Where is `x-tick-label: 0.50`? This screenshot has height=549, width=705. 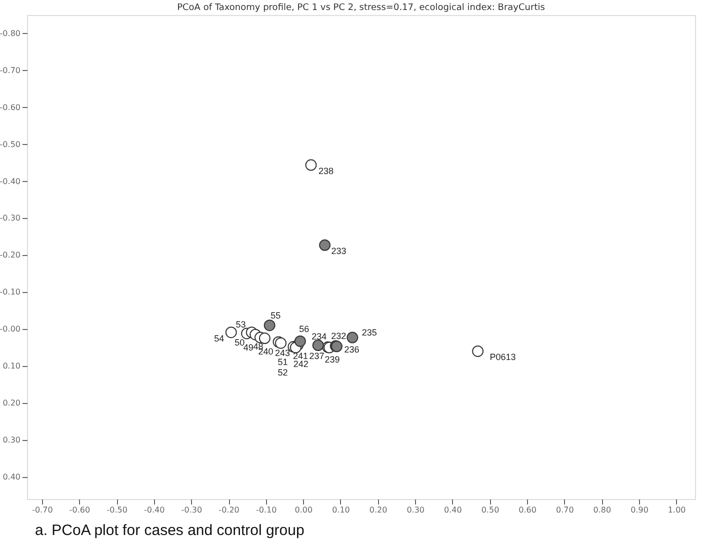
x-tick-label: 0.50 is located at coordinates (490, 510).